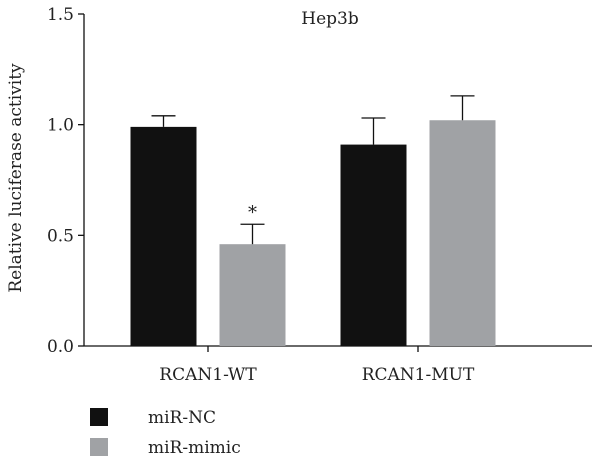 The height and width of the screenshot is (464, 600). What do you see at coordinates (60, 126) in the screenshot?
I see `y-tick-label: 1.0` at bounding box center [60, 126].